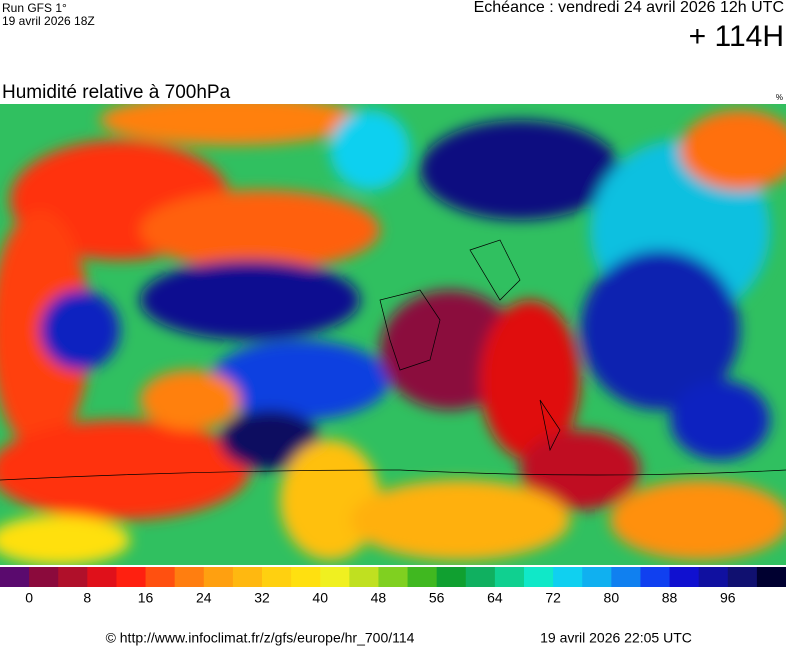 This screenshot has width=786, height=648. Describe the element at coordinates (612, 598) in the screenshot. I see `colorbar-label: 80` at that location.